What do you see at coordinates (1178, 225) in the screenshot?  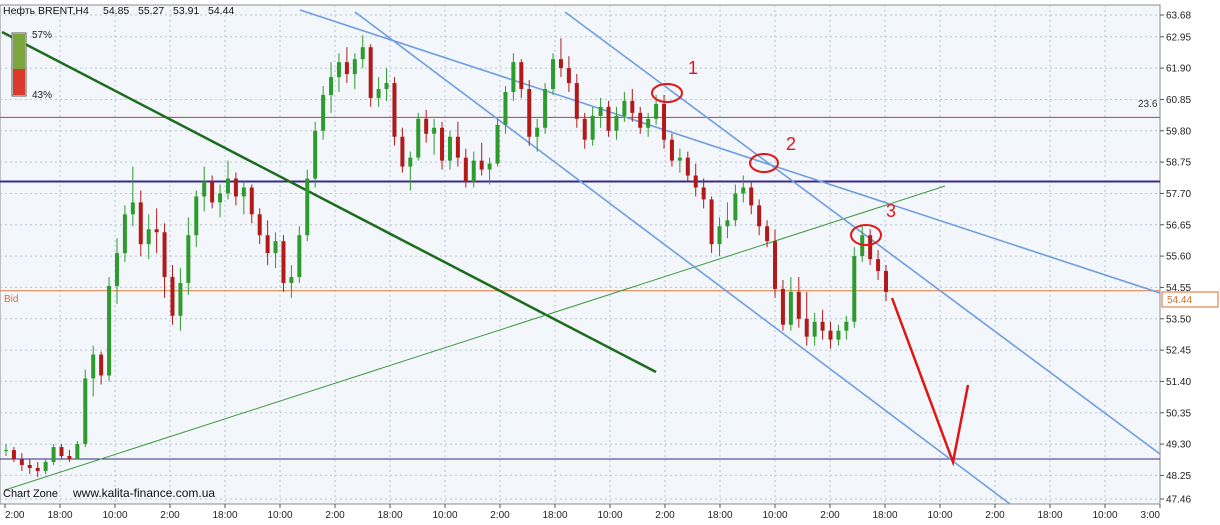 I see `y-tick-label: 56.65` at bounding box center [1178, 225].